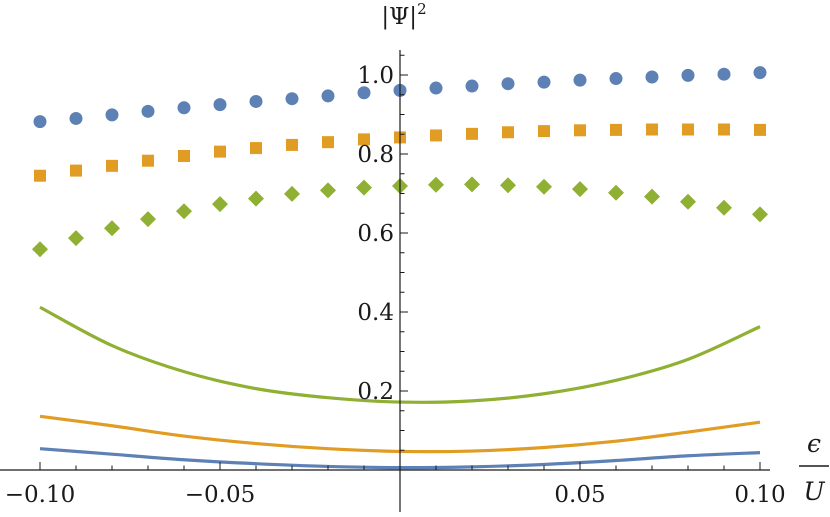  I want to click on y-tick-label: 1.0, so click(375, 76).